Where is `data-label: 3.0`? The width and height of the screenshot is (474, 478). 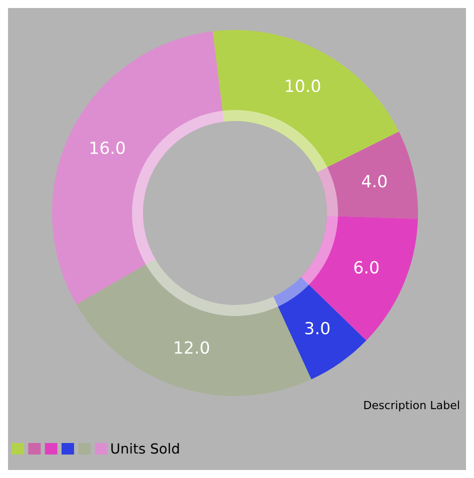
data-label: 3.0 is located at coordinates (317, 328).